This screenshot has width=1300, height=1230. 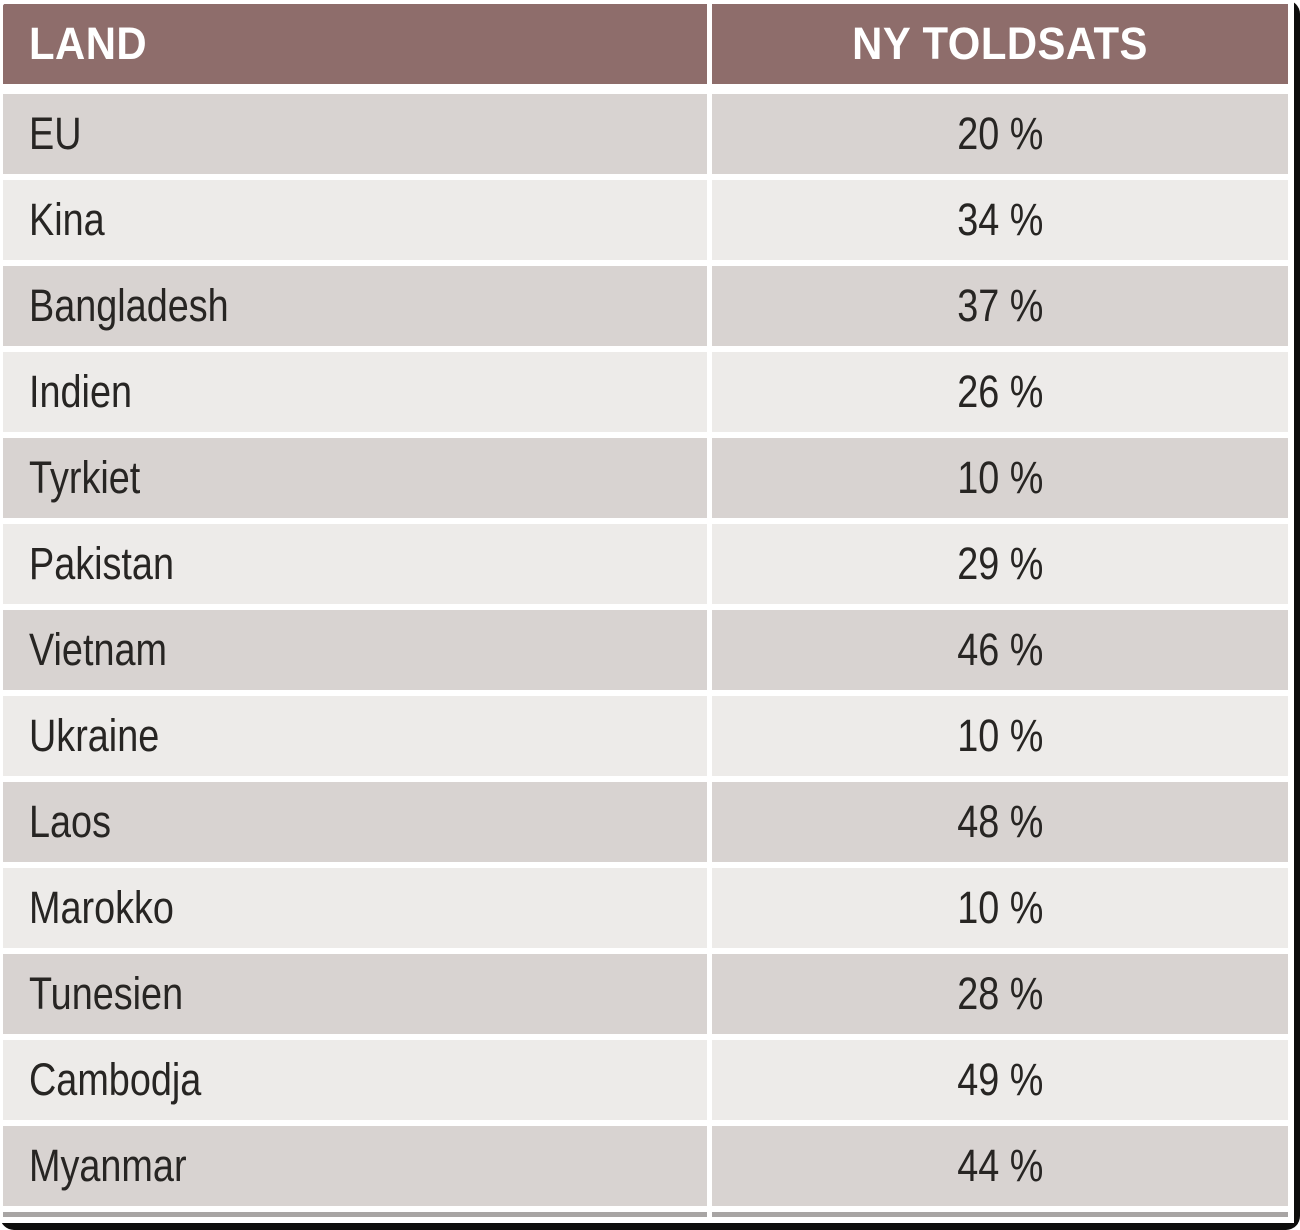 I want to click on country-label: Vietnam, so click(x=98, y=649).